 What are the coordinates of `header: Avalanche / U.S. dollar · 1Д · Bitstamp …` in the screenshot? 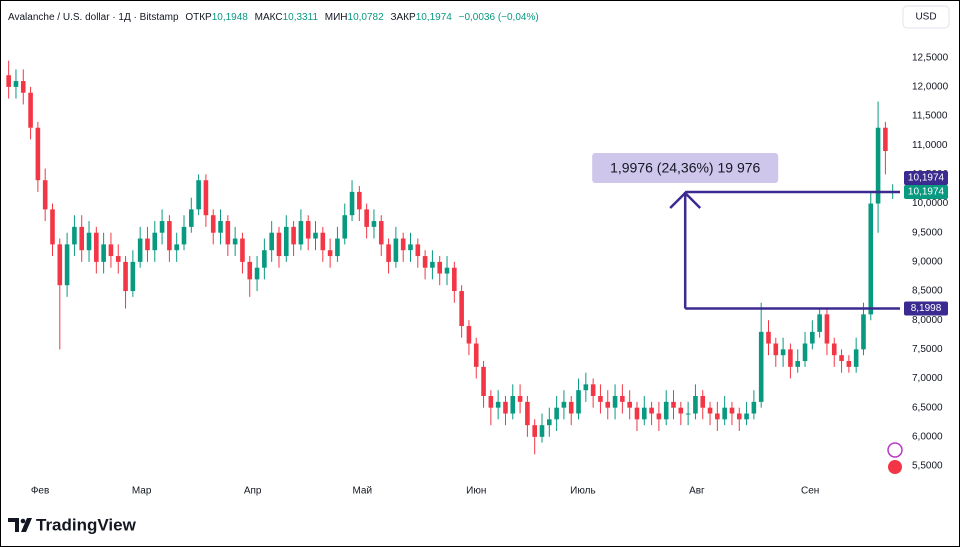 It's located at (273, 17).